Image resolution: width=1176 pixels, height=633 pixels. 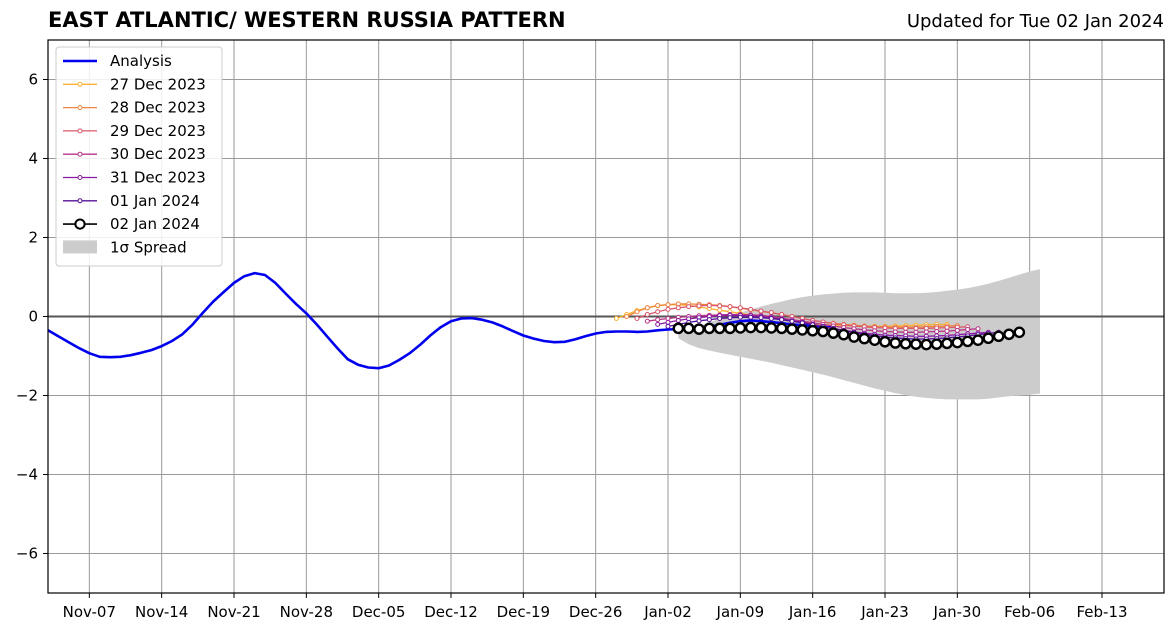 I want to click on legend-label: Analysis, so click(x=141, y=61).